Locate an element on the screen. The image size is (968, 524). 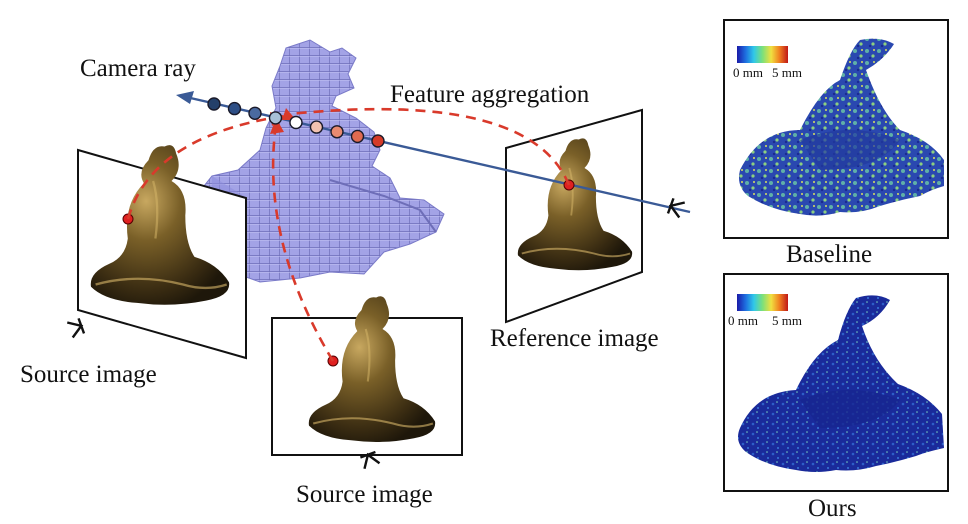
ours-colorbar-max: 5 mm is located at coordinates (787, 320).